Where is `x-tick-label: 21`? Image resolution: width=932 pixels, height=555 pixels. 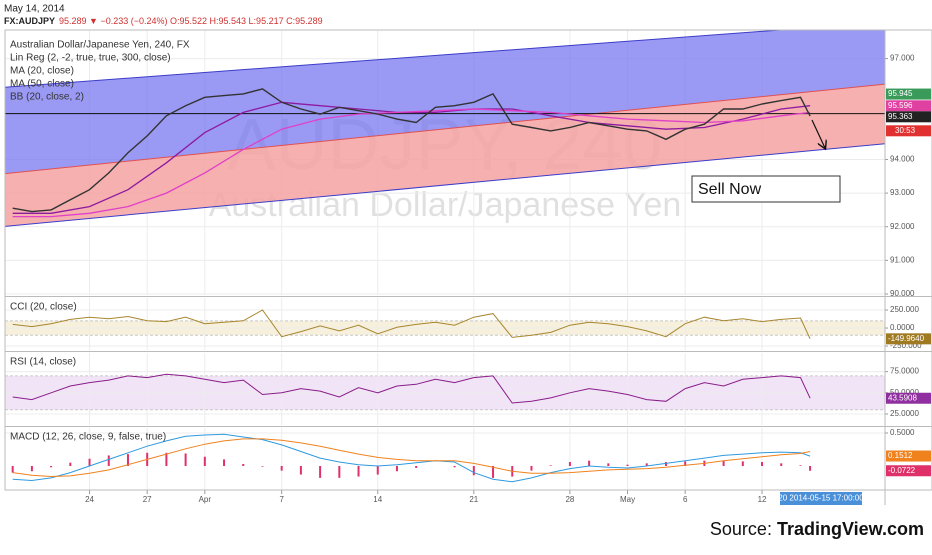
x-tick-label: 21 is located at coordinates (473, 499).